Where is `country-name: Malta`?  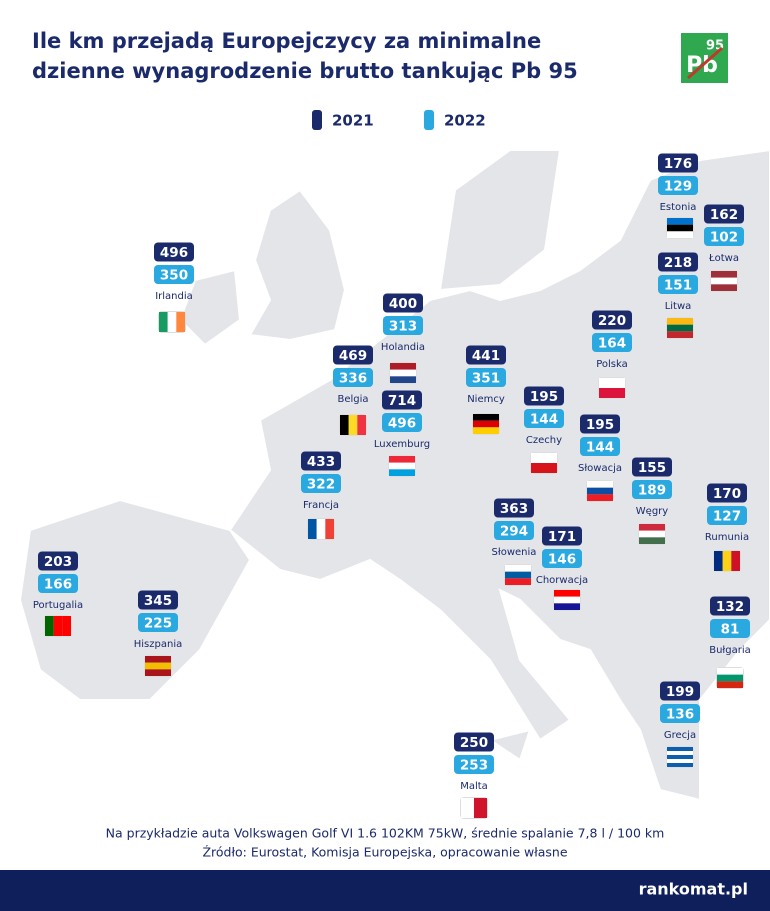 country-name: Malta is located at coordinates (474, 786).